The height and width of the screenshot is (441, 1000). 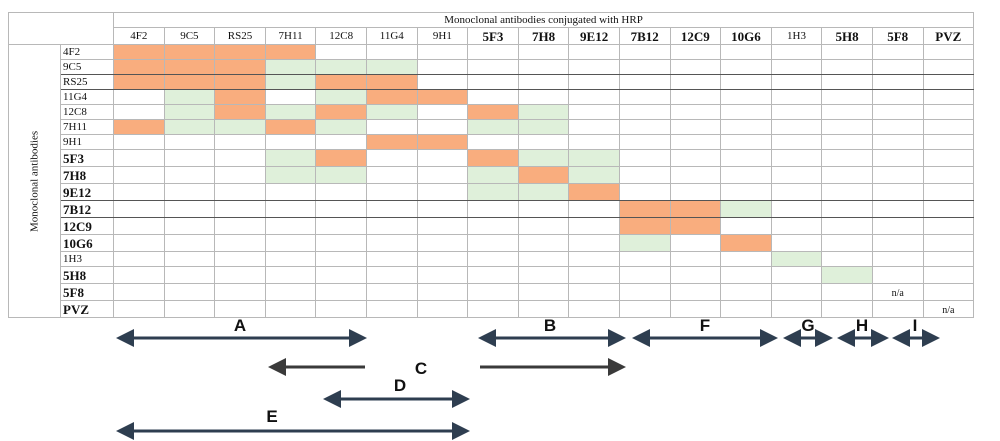 What do you see at coordinates (240, 325) in the screenshot?
I see `group-a-label: A` at bounding box center [240, 325].